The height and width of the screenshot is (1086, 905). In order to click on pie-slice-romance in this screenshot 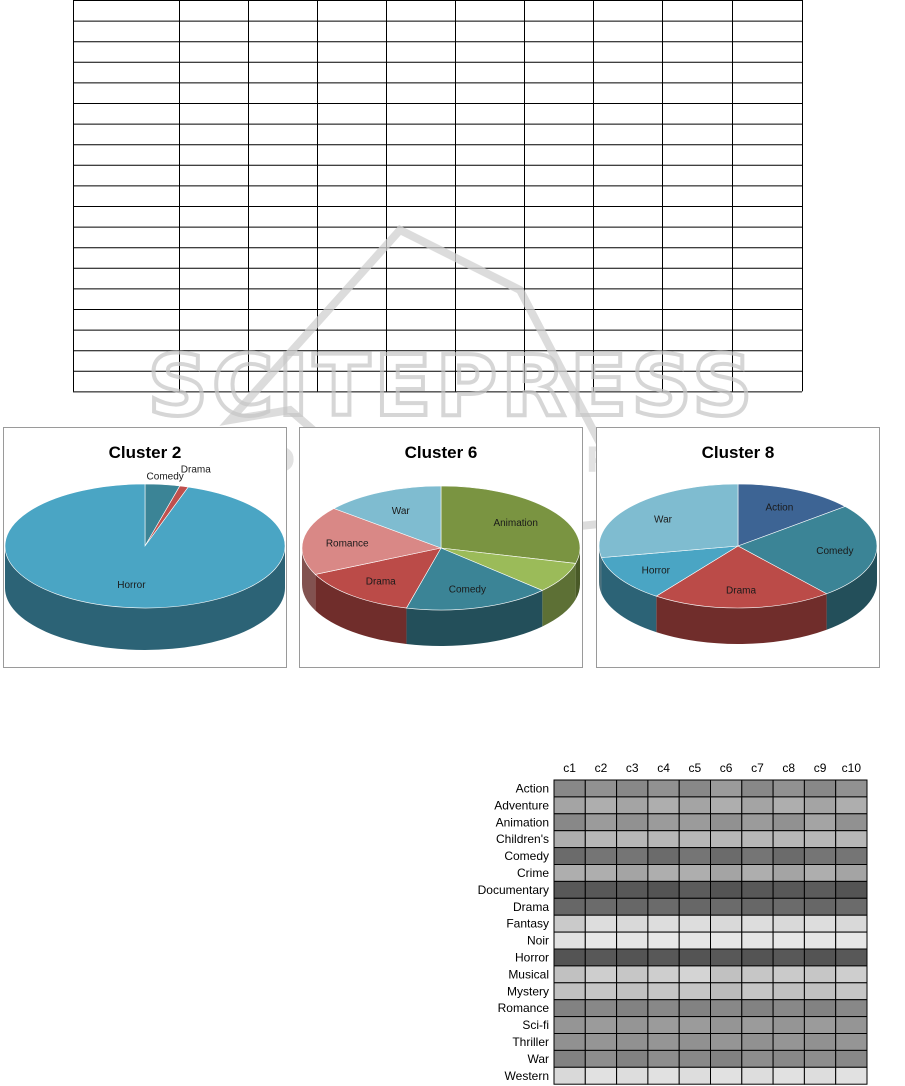, I will do `click(372, 541)`.